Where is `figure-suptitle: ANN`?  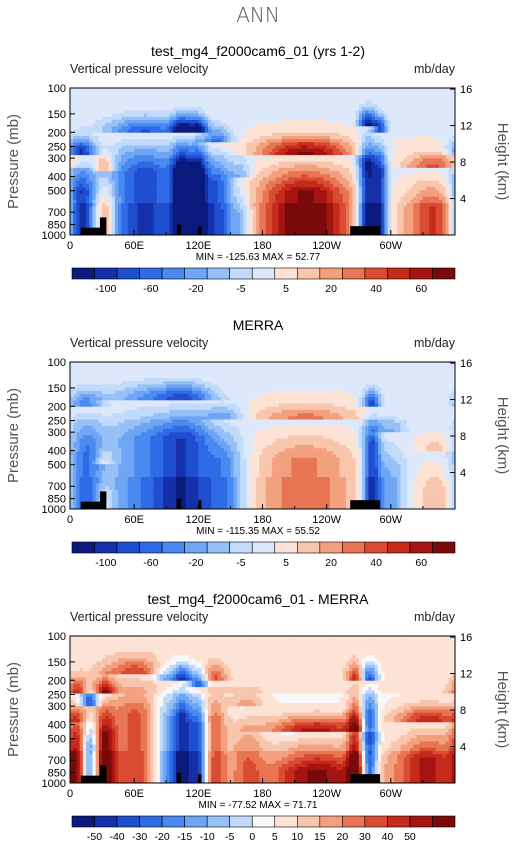 figure-suptitle: ANN is located at coordinates (258, 15).